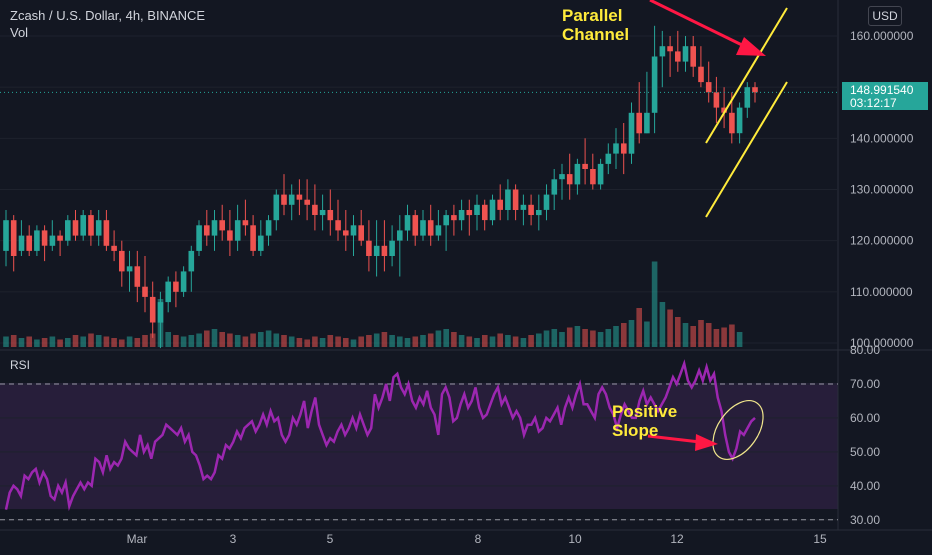  I want to click on currency-button: USD, so click(885, 16).